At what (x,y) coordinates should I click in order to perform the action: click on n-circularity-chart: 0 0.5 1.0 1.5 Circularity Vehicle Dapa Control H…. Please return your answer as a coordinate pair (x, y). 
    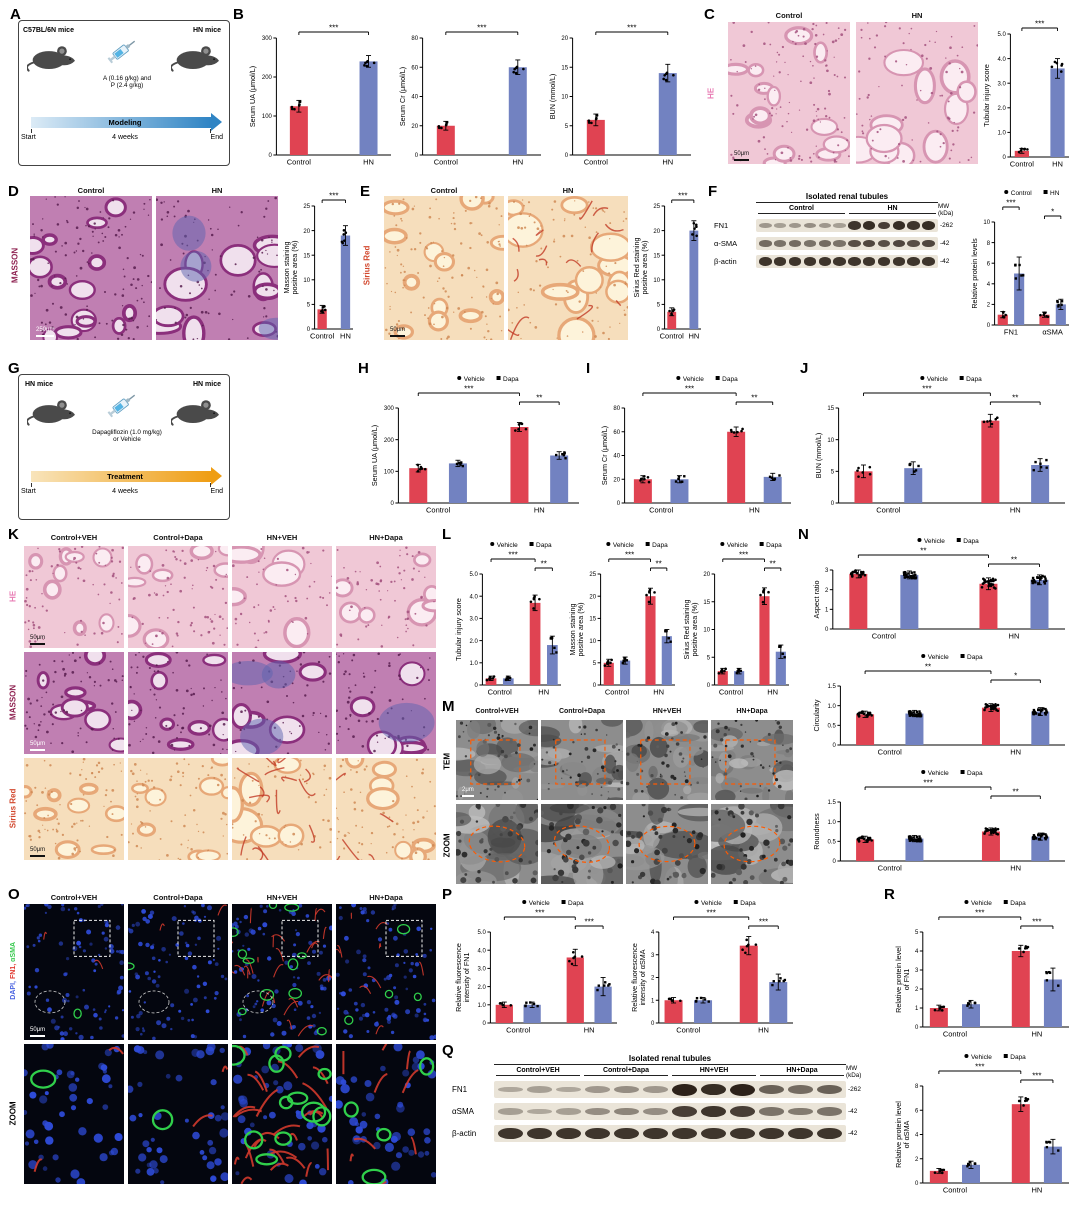
    Looking at the image, I should click on (939, 707).